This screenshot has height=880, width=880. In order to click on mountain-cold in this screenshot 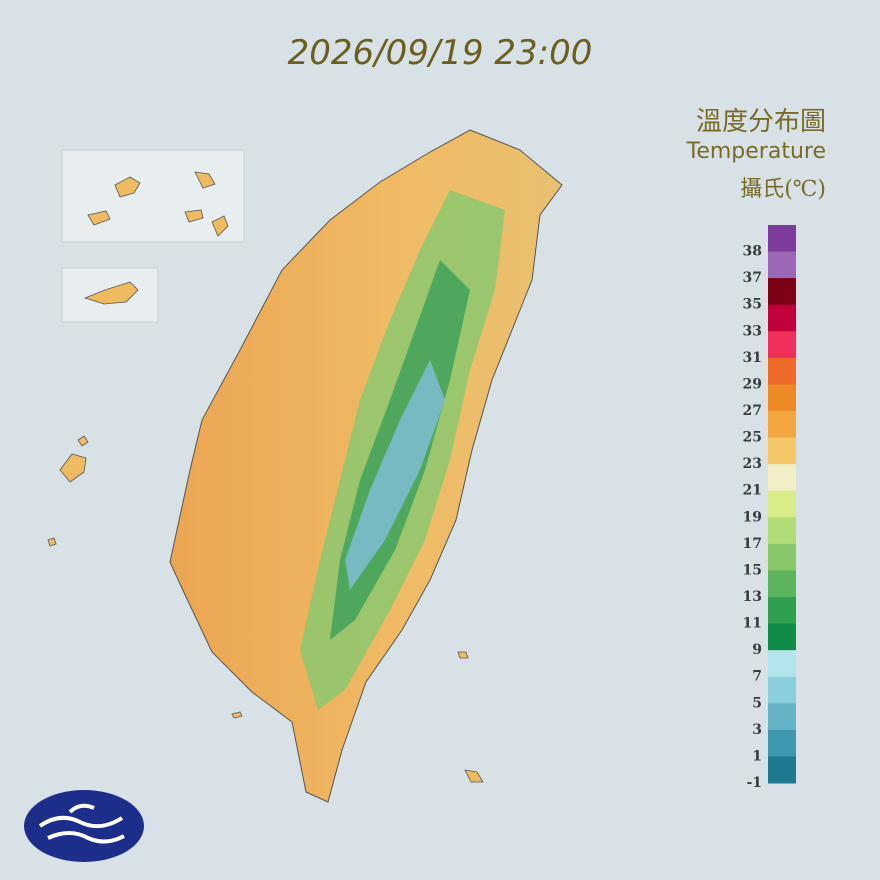, I will do `click(395, 475)`.